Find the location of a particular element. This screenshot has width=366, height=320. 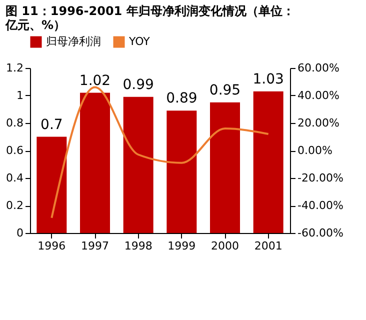

y-tick-label: 1 is located at coordinates (20, 95).